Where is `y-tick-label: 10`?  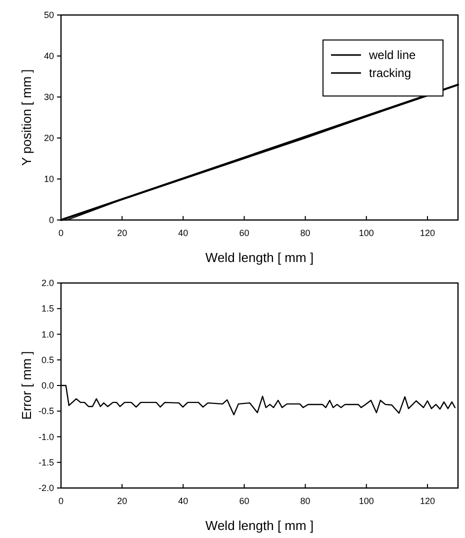 y-tick-label: 10 is located at coordinates (49, 179).